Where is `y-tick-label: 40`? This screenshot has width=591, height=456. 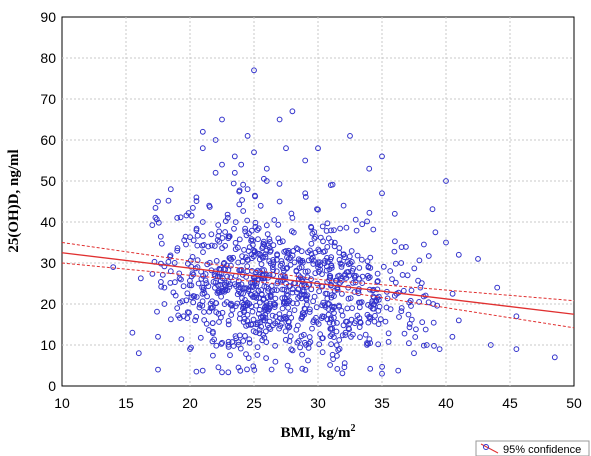
y-tick-label: 40 is located at coordinates (48, 222).